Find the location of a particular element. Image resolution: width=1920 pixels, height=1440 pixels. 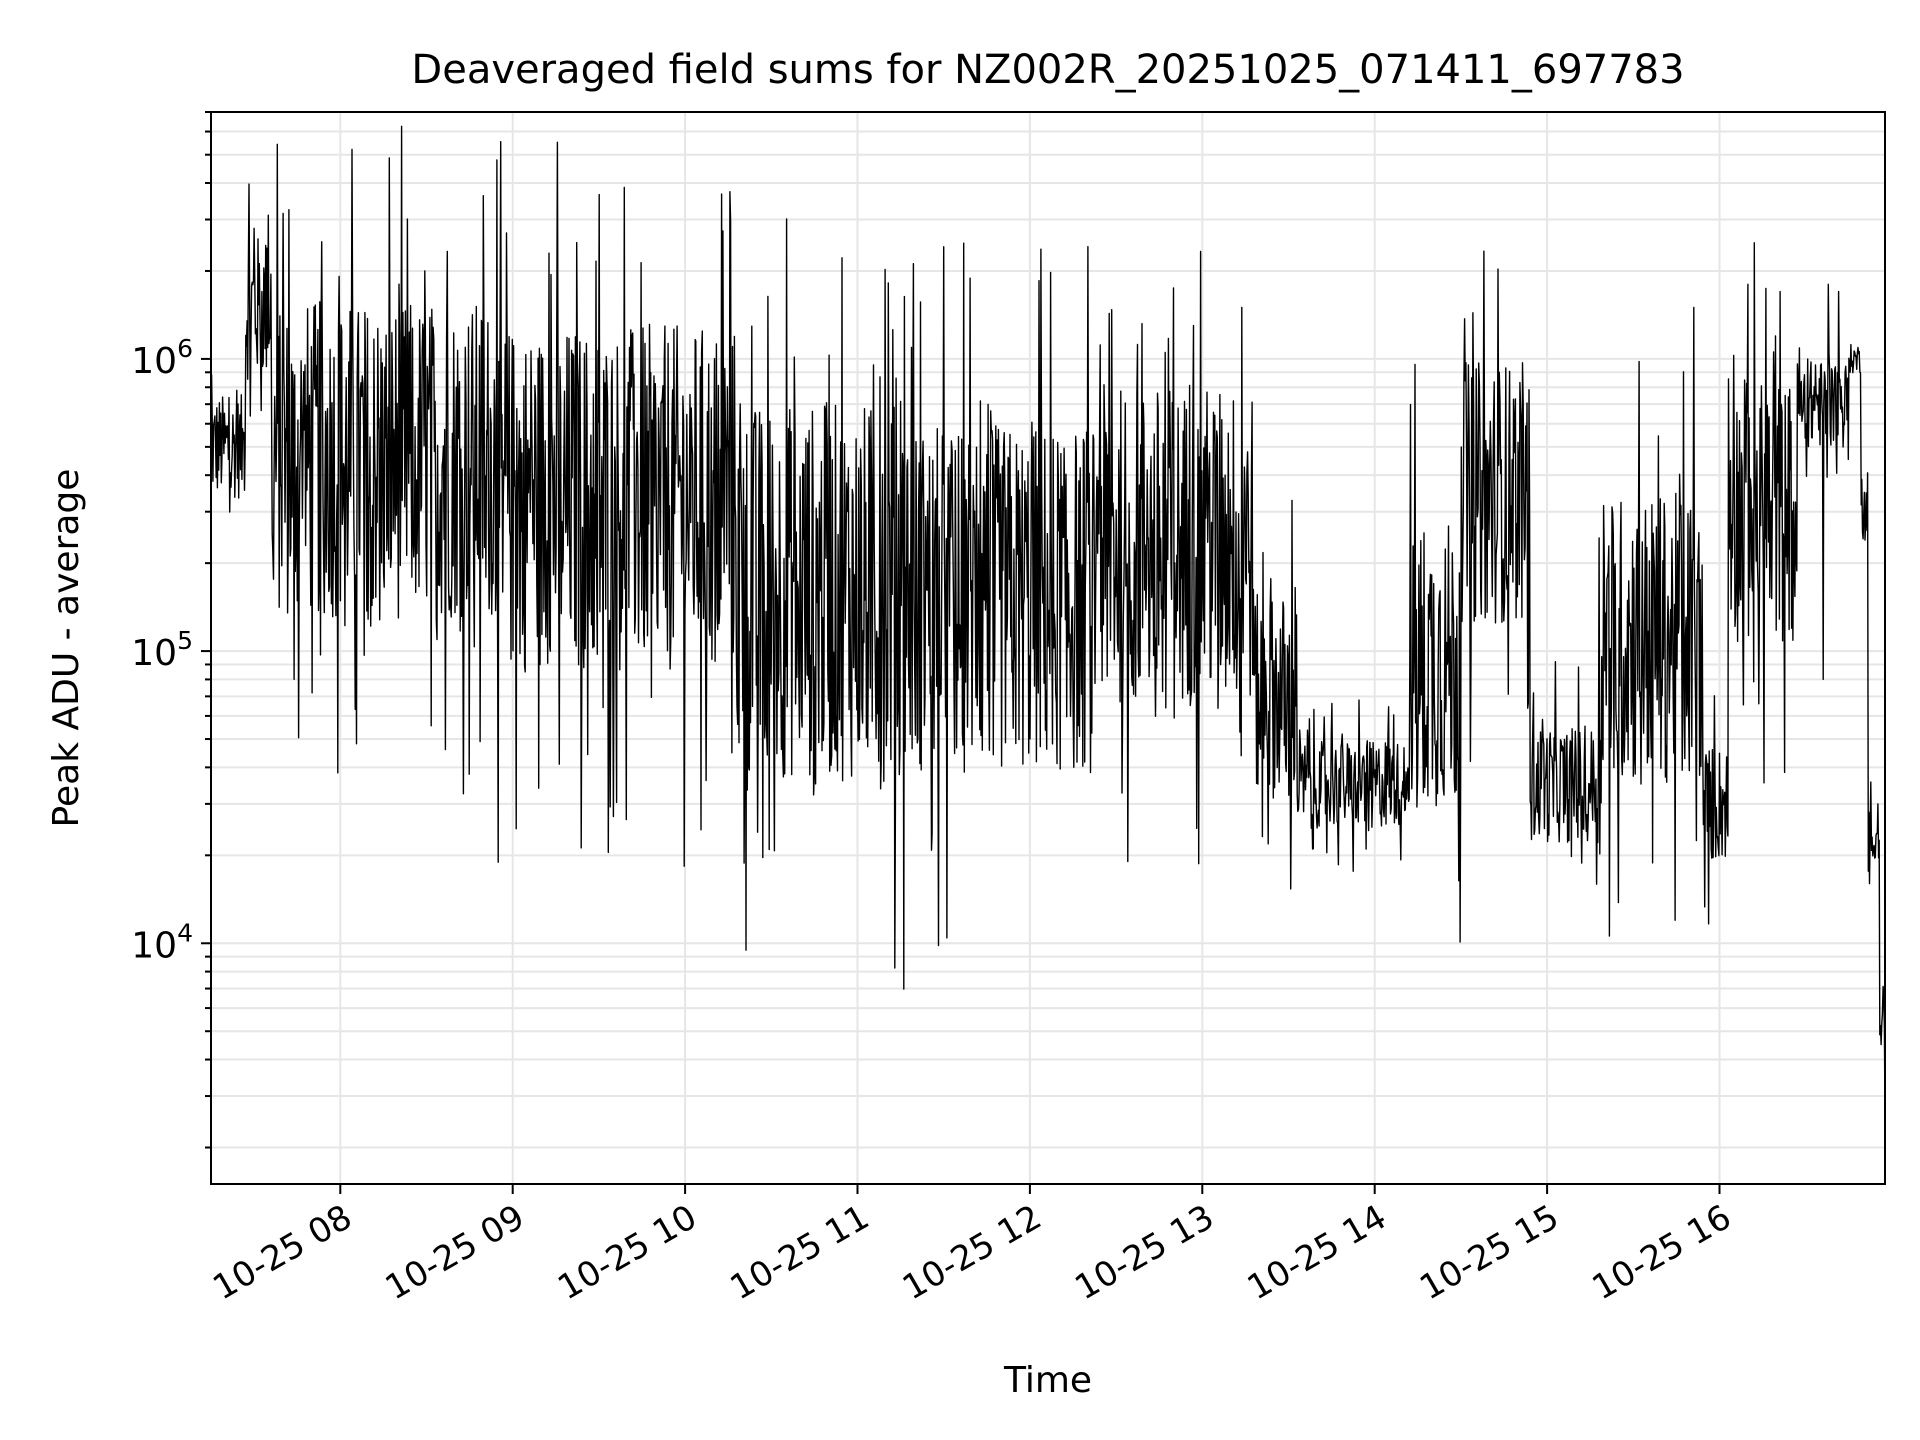

y-tick-label: 10⁶ is located at coordinates (162, 358).